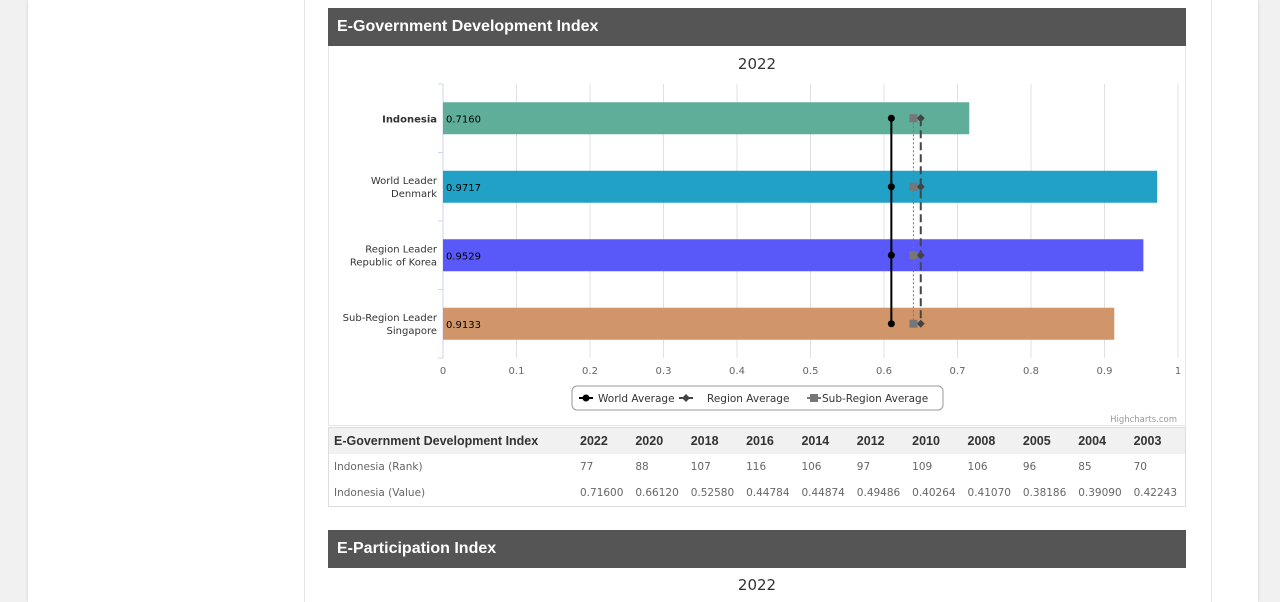 The height and width of the screenshot is (602, 1280). What do you see at coordinates (1143, 420) in the screenshot?
I see `highcharts-credit: Highcharts.com` at bounding box center [1143, 420].